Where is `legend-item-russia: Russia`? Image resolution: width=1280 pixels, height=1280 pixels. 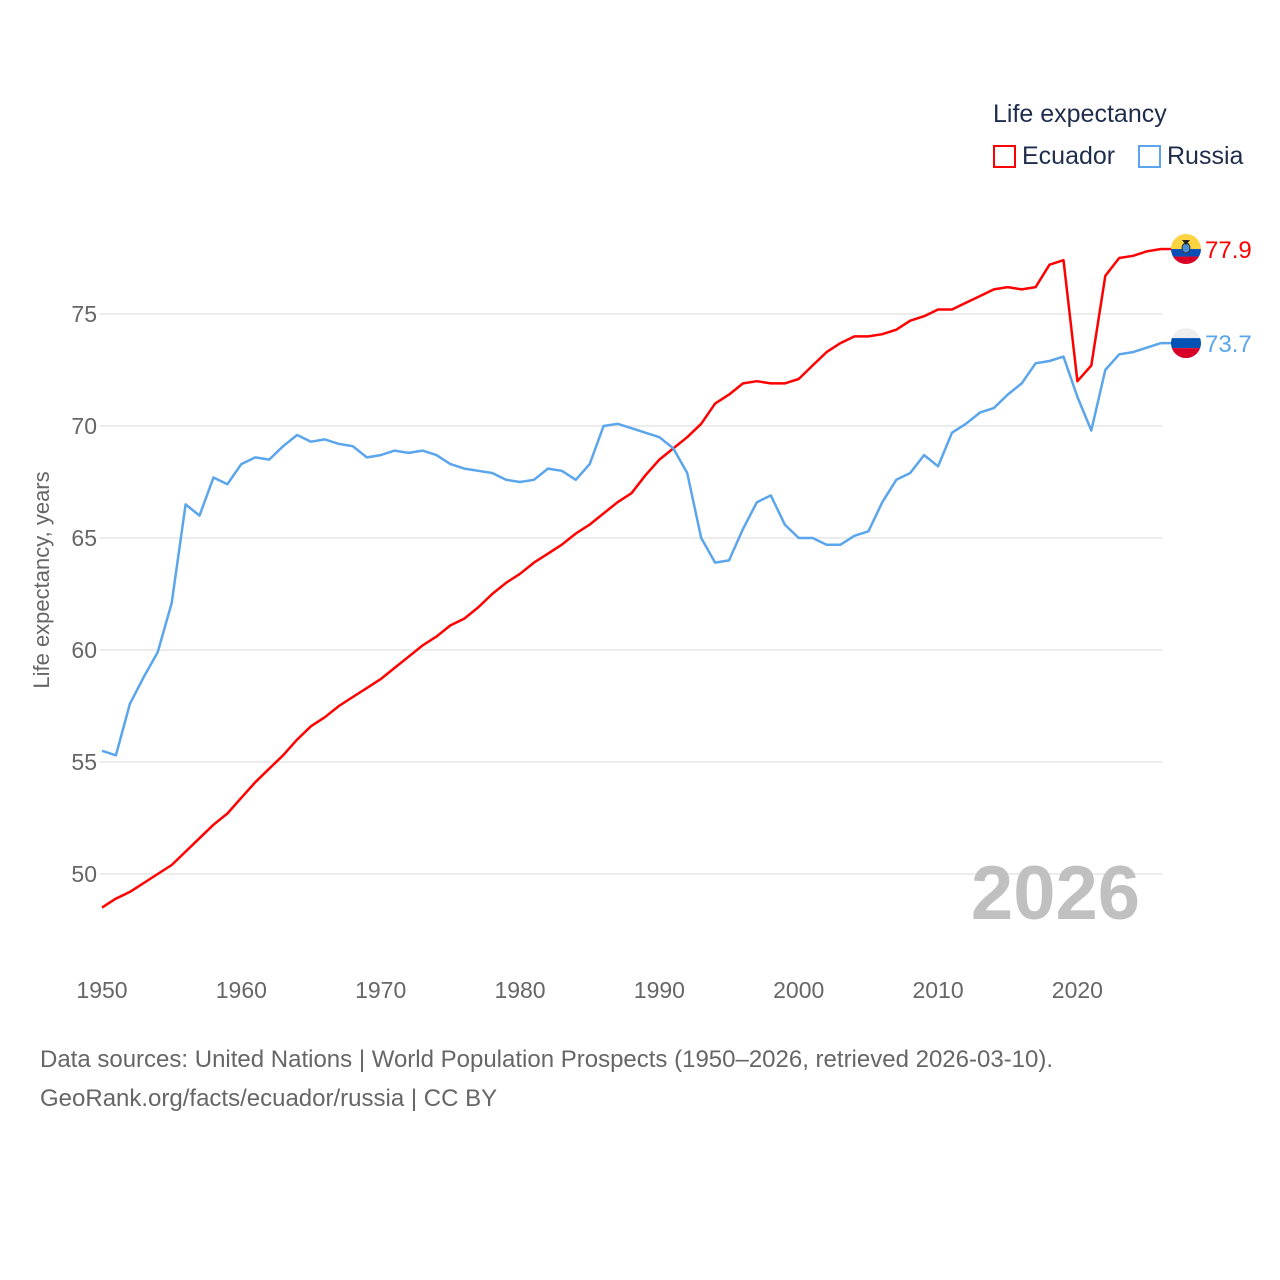
legend-item-russia: Russia is located at coordinates (1190, 156).